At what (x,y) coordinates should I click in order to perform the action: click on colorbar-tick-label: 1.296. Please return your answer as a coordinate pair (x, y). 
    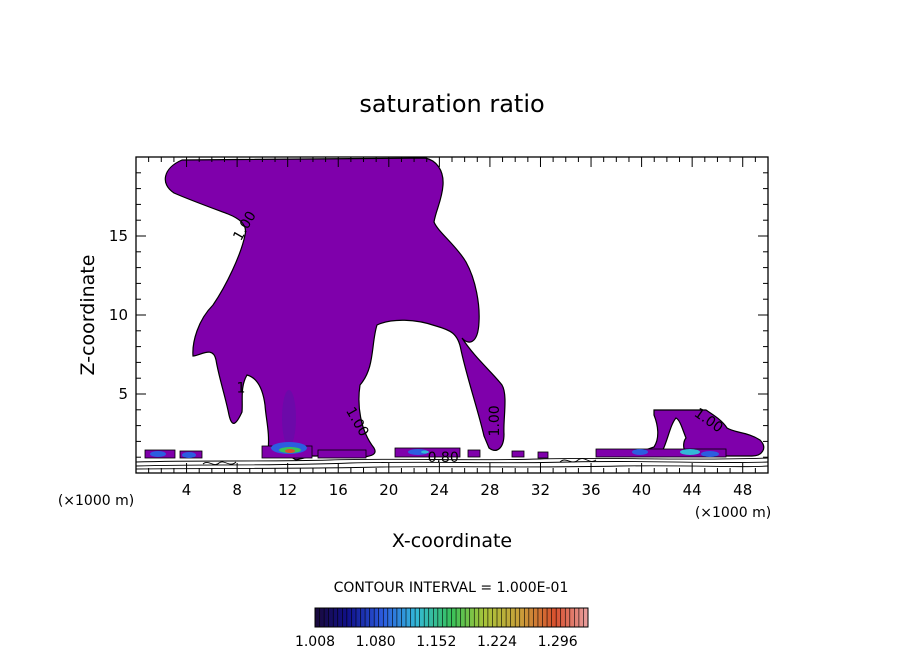
    Looking at the image, I should click on (558, 642).